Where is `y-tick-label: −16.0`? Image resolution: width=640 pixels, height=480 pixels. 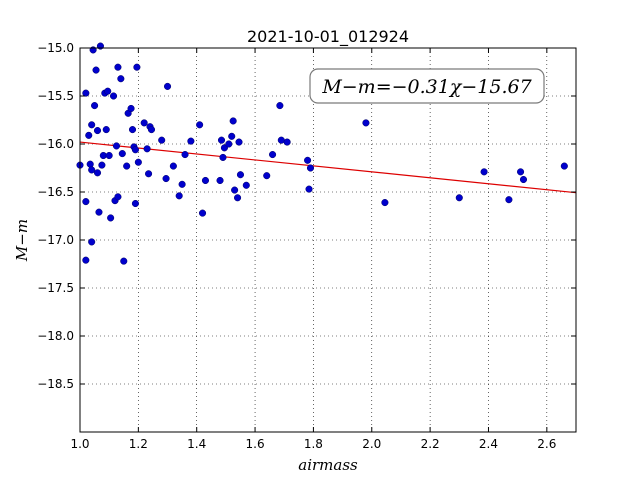 y-tick-label: −16.0 is located at coordinates (55, 144).